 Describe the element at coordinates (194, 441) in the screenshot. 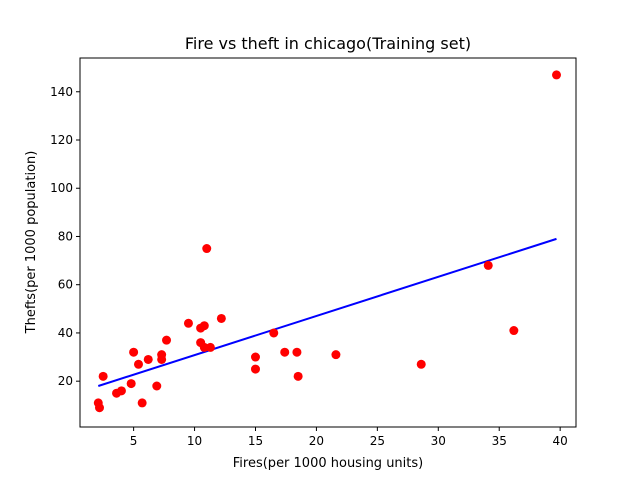

I see `x-tick-label: 10` at that location.